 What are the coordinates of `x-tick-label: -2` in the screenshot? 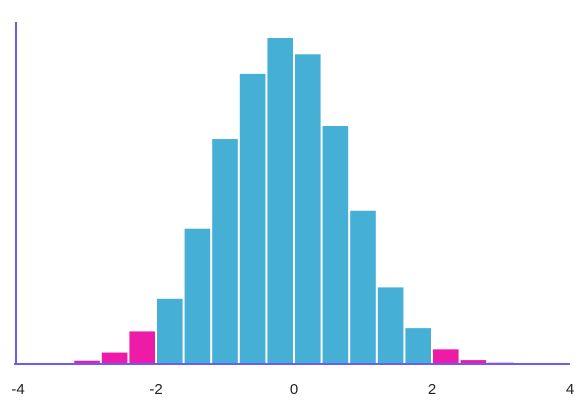 It's located at (155, 389).